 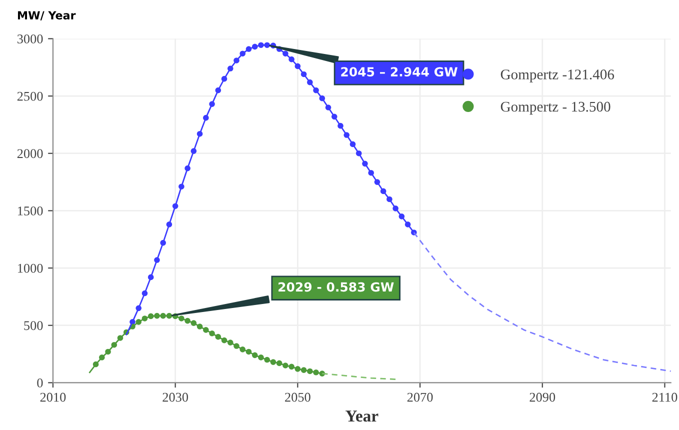 What do you see at coordinates (33, 325) in the screenshot?
I see `y-tick-label: 500` at bounding box center [33, 325].